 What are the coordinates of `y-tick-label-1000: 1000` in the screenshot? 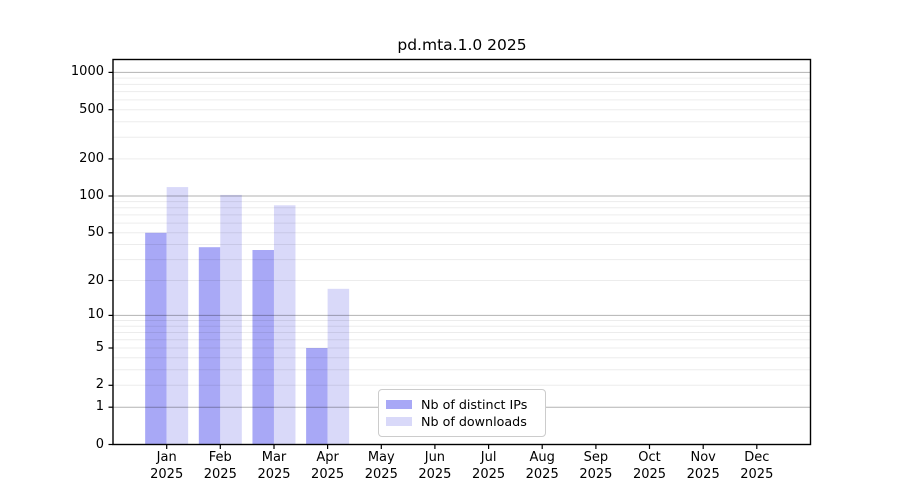 It's located at (87, 72).